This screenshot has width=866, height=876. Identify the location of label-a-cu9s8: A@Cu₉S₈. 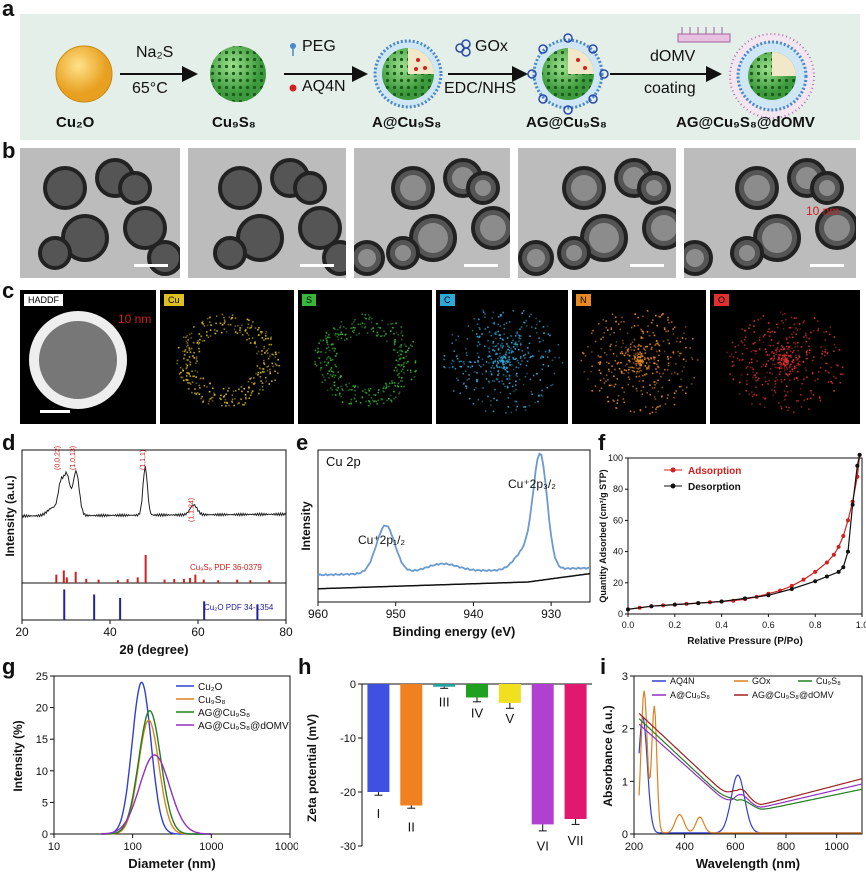
(407, 122).